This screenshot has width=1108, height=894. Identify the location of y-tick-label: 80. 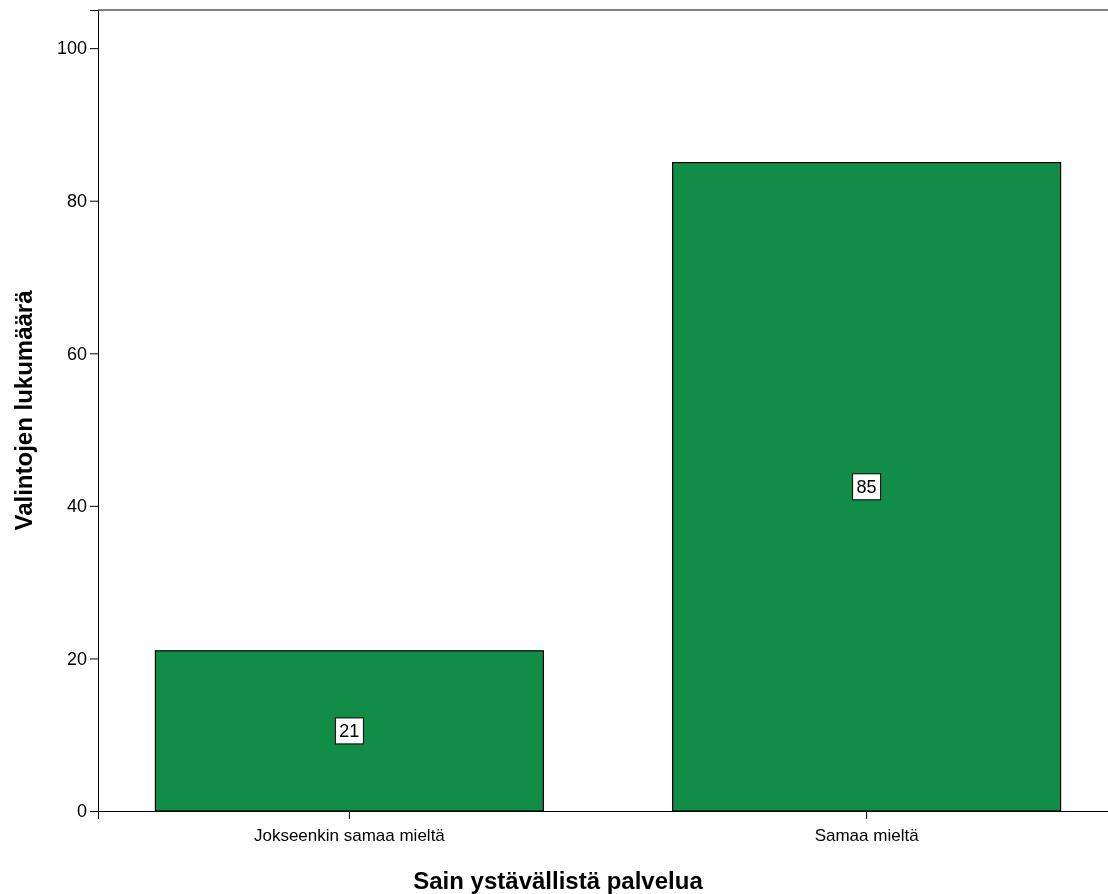
(76, 200).